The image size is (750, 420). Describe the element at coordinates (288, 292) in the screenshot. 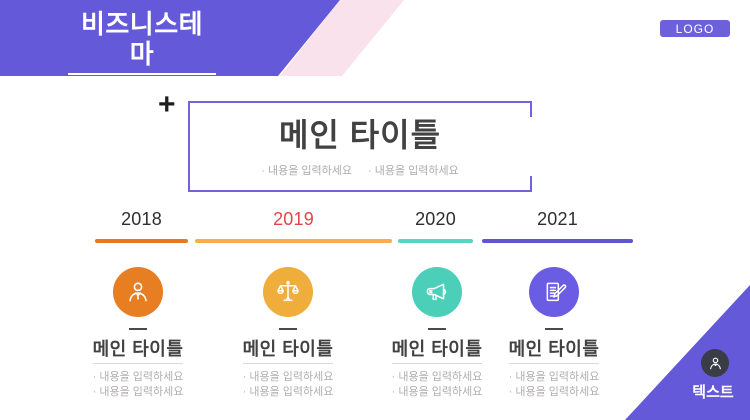

I see `scales-icon` at that location.